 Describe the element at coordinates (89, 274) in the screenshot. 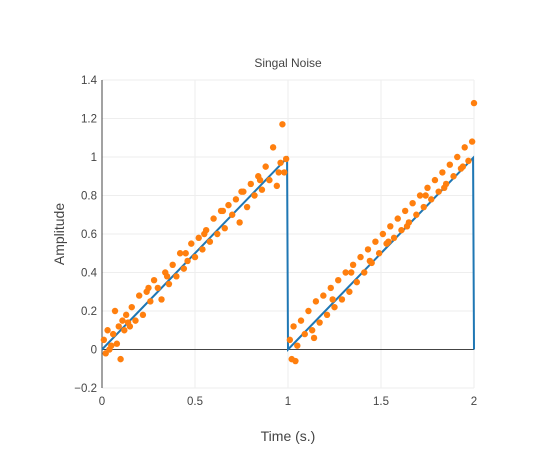

I see `y-tick-label: 0.4` at that location.